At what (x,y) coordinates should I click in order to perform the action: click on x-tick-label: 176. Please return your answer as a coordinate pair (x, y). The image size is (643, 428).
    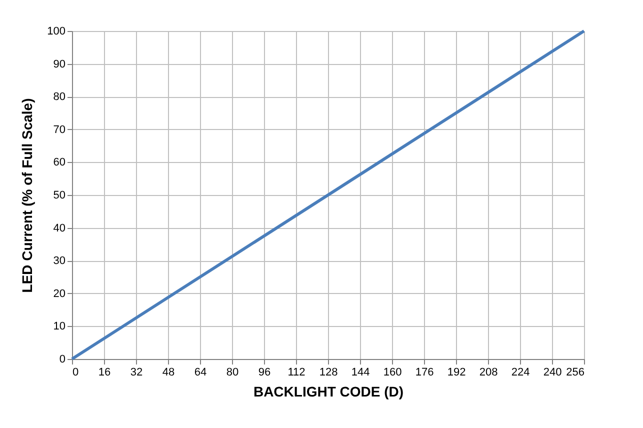
    Looking at the image, I should click on (424, 372).